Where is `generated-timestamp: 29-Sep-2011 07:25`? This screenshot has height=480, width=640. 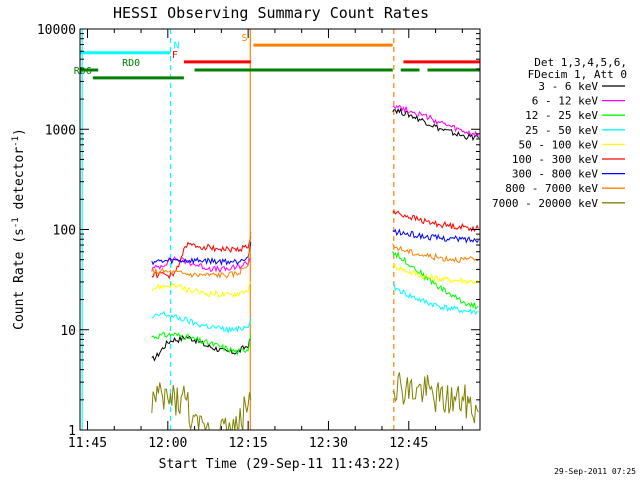 generated-timestamp: 29-Sep-2011 07:25 is located at coordinates (595, 471).